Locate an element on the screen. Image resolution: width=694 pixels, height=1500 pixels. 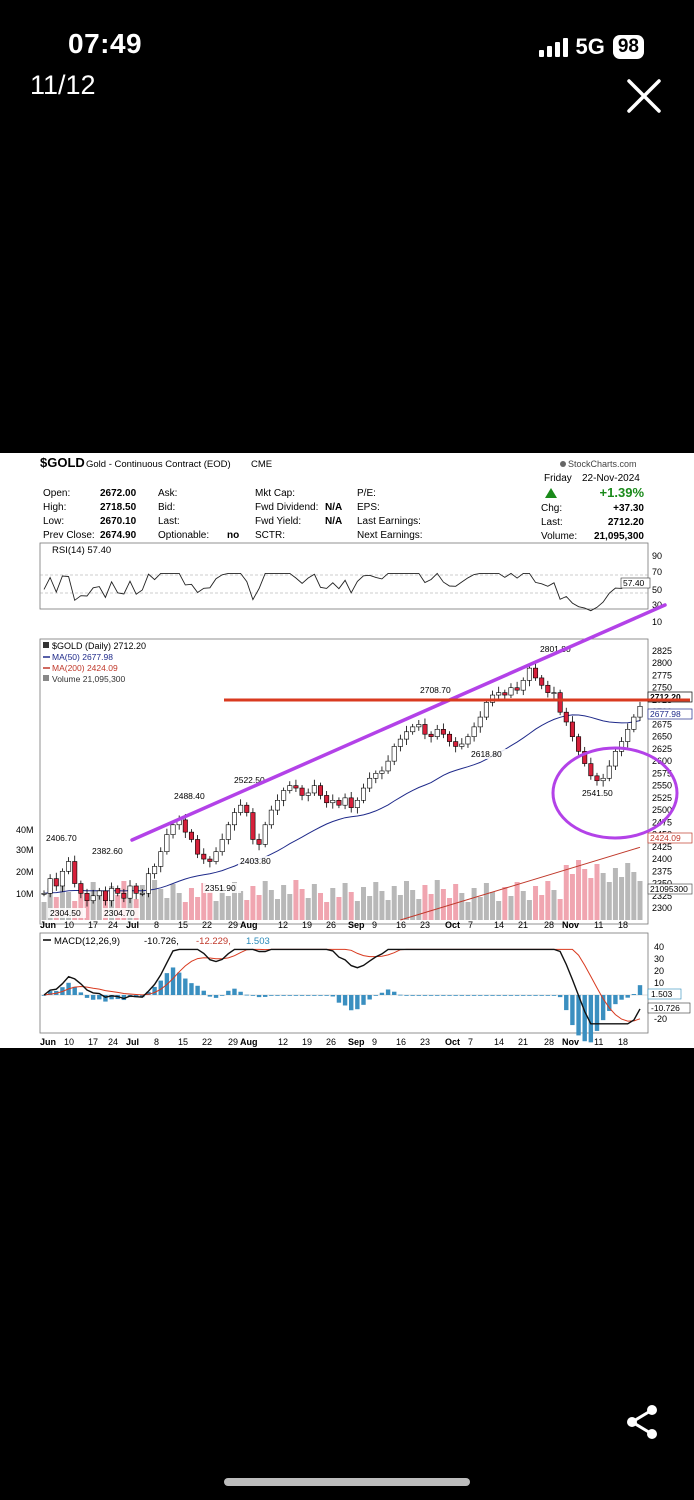
volume-tag is located at coordinates (670, 889).